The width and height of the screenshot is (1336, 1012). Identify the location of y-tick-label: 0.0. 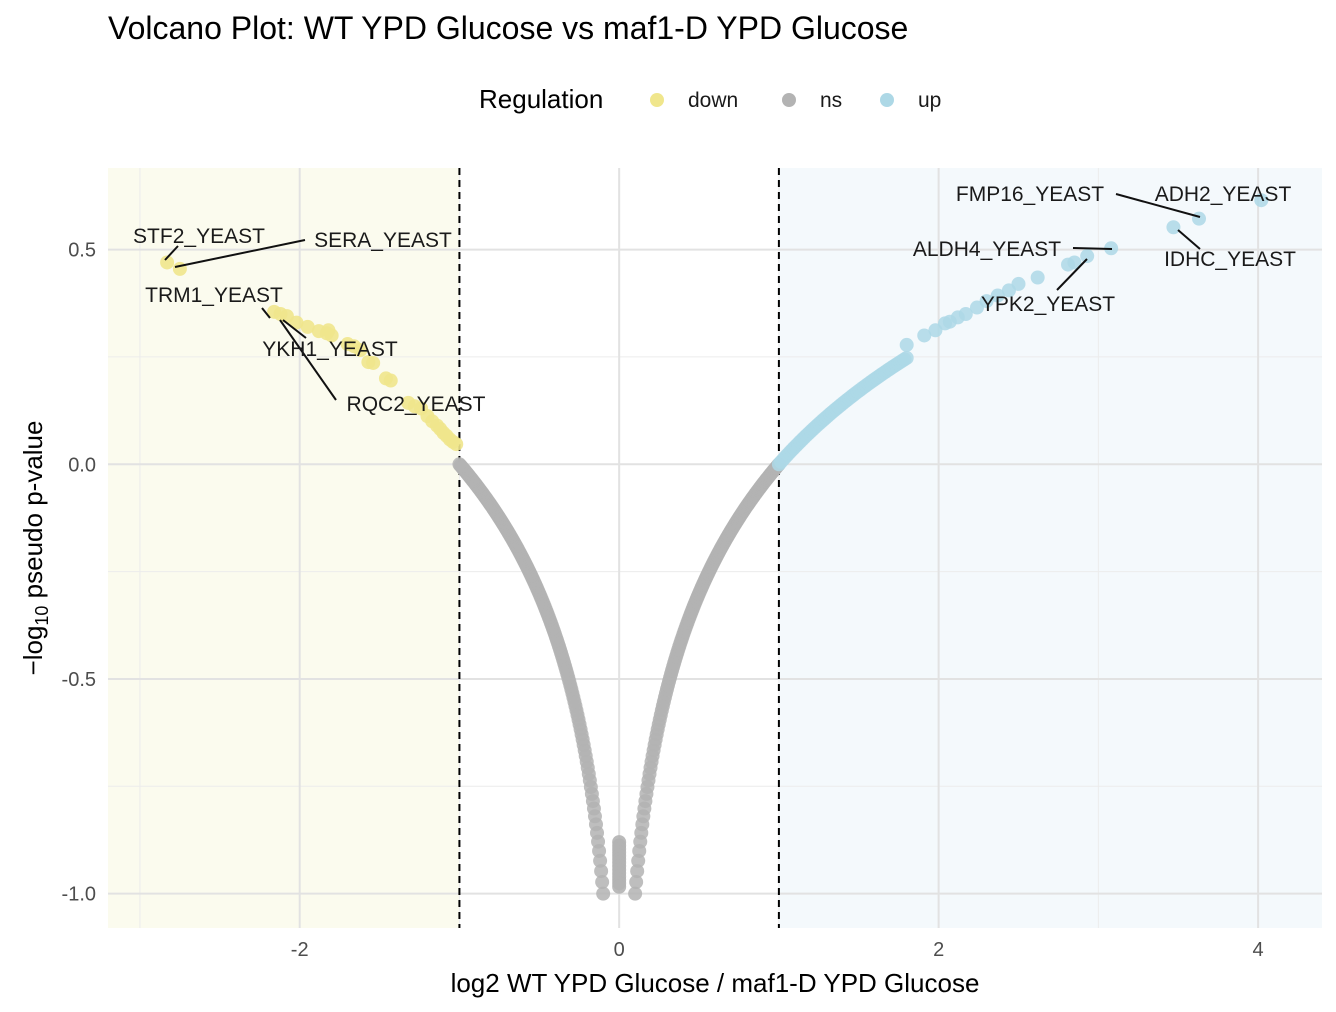
(82, 465).